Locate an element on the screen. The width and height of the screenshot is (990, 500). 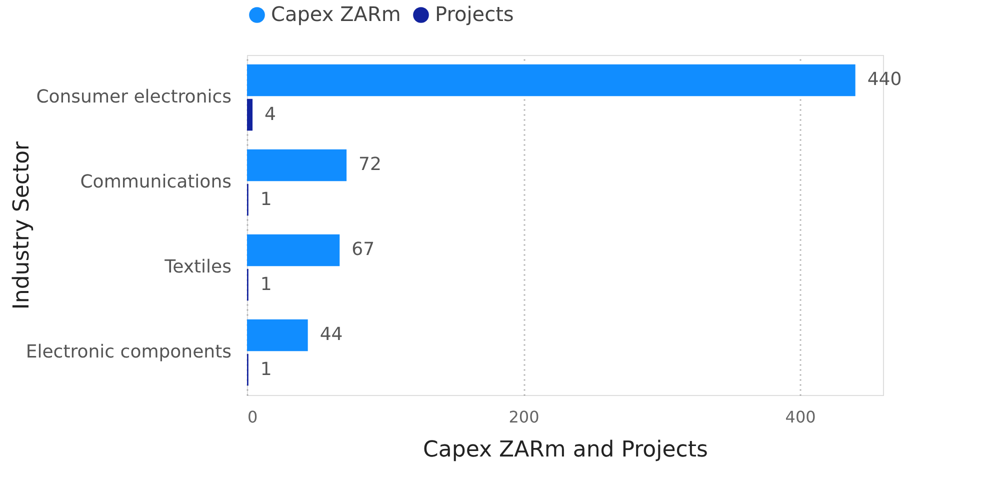
y-axis-title: Industry Sector is located at coordinates (22, 225).